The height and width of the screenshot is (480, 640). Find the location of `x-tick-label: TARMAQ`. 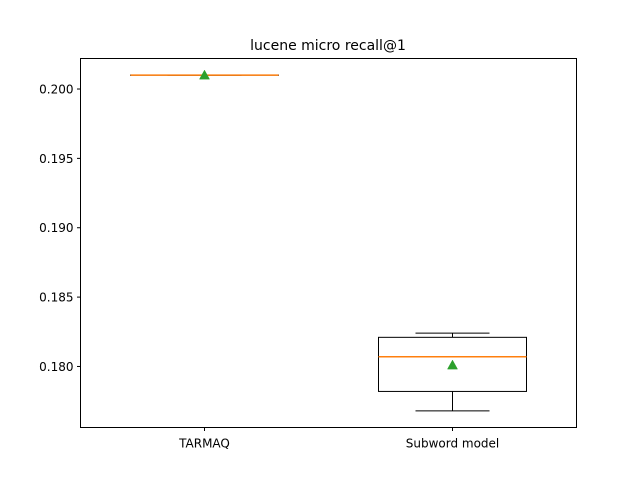

x-tick-label: TARMAQ is located at coordinates (204, 444).